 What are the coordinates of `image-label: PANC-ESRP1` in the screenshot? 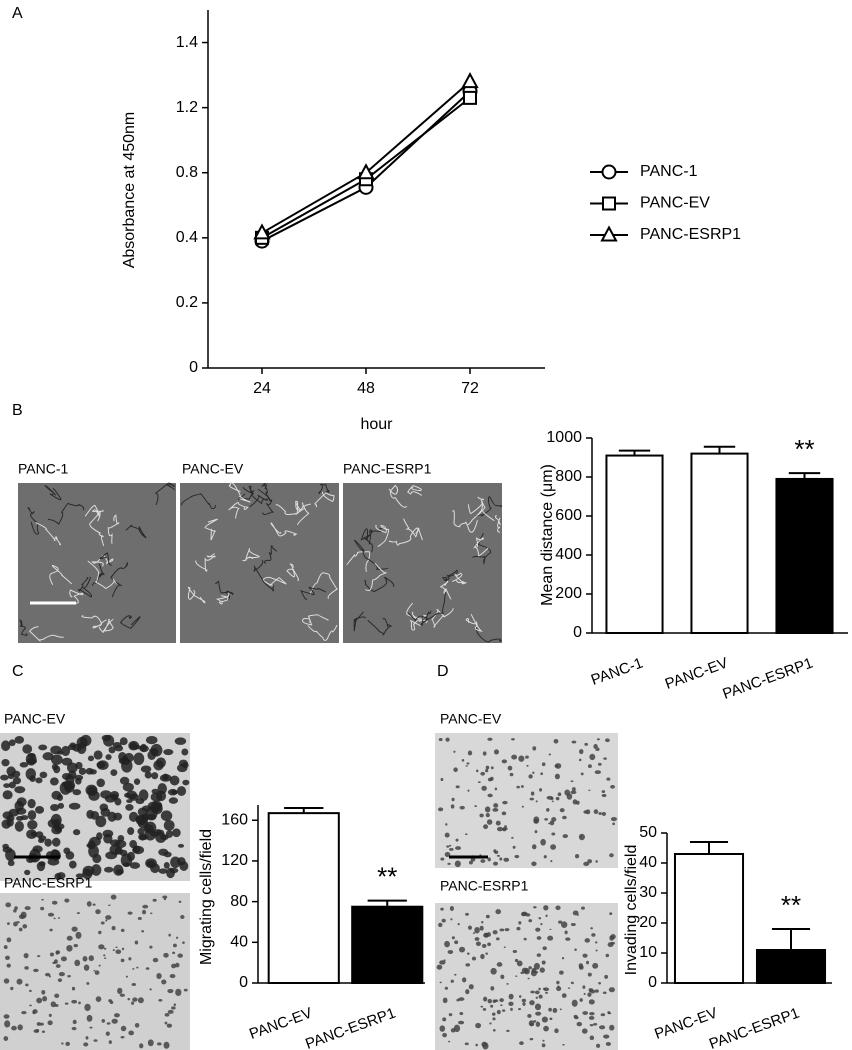 It's located at (484, 886).